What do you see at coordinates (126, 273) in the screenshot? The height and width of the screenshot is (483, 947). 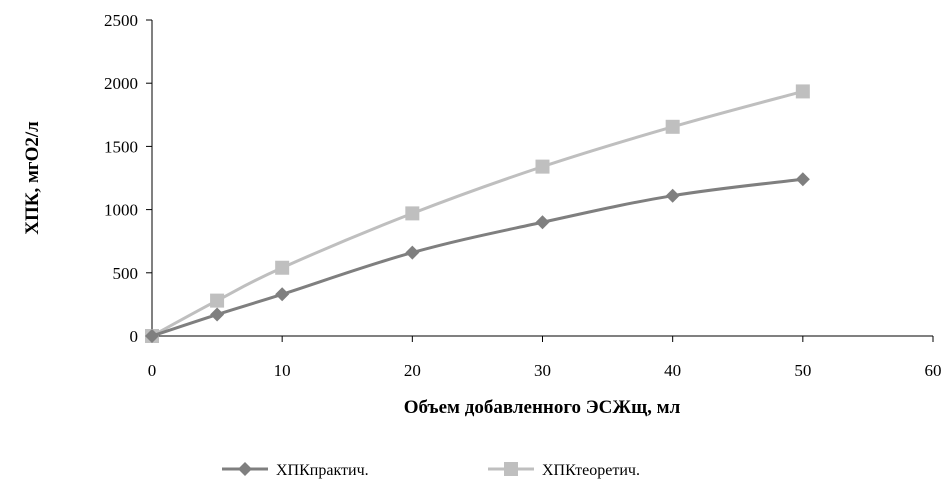 I see `y-tick-label: 500` at bounding box center [126, 273].